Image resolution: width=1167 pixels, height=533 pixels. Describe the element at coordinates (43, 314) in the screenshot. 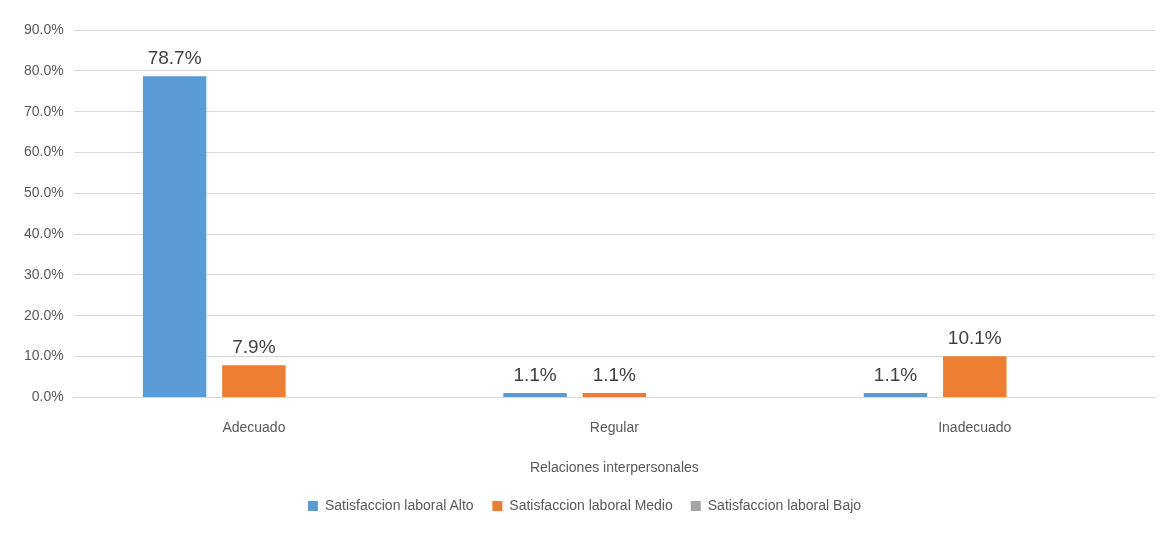

I see `y-tick-label: 20.0%` at that location.